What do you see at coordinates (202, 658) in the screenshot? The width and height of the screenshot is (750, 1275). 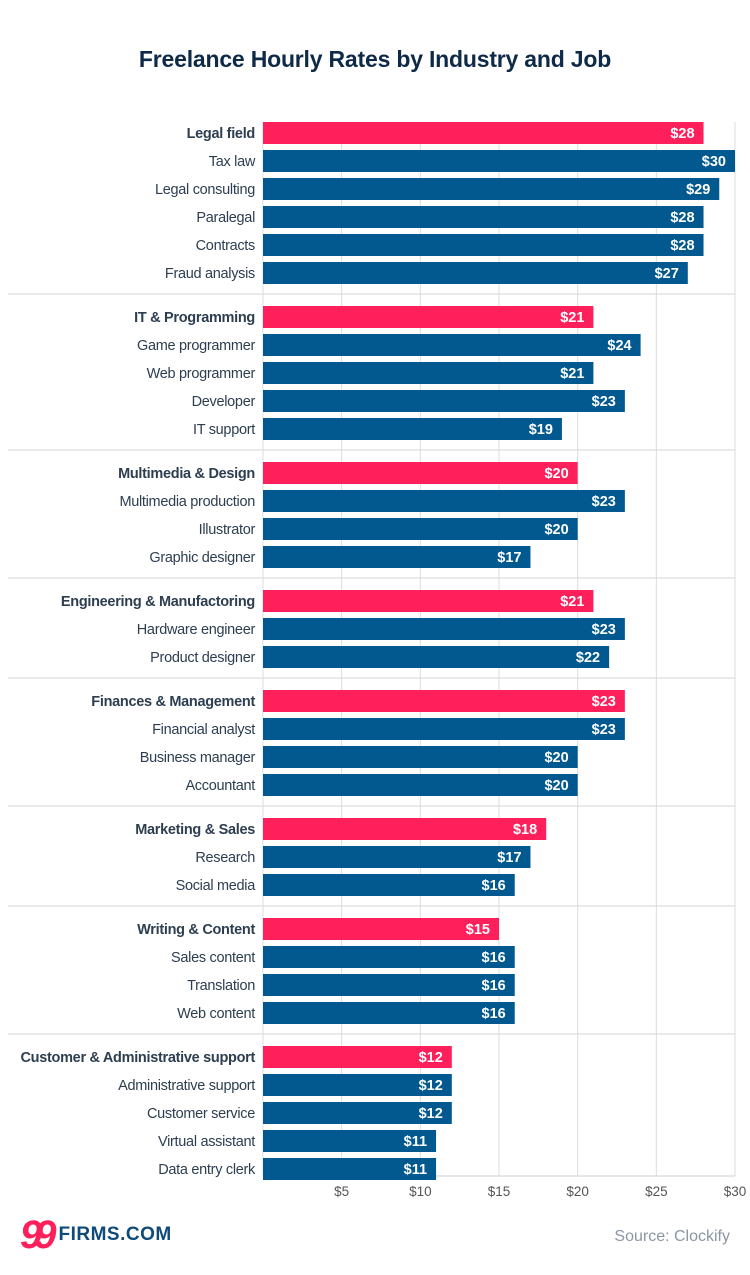 I see `job-label: Product designer` at bounding box center [202, 658].